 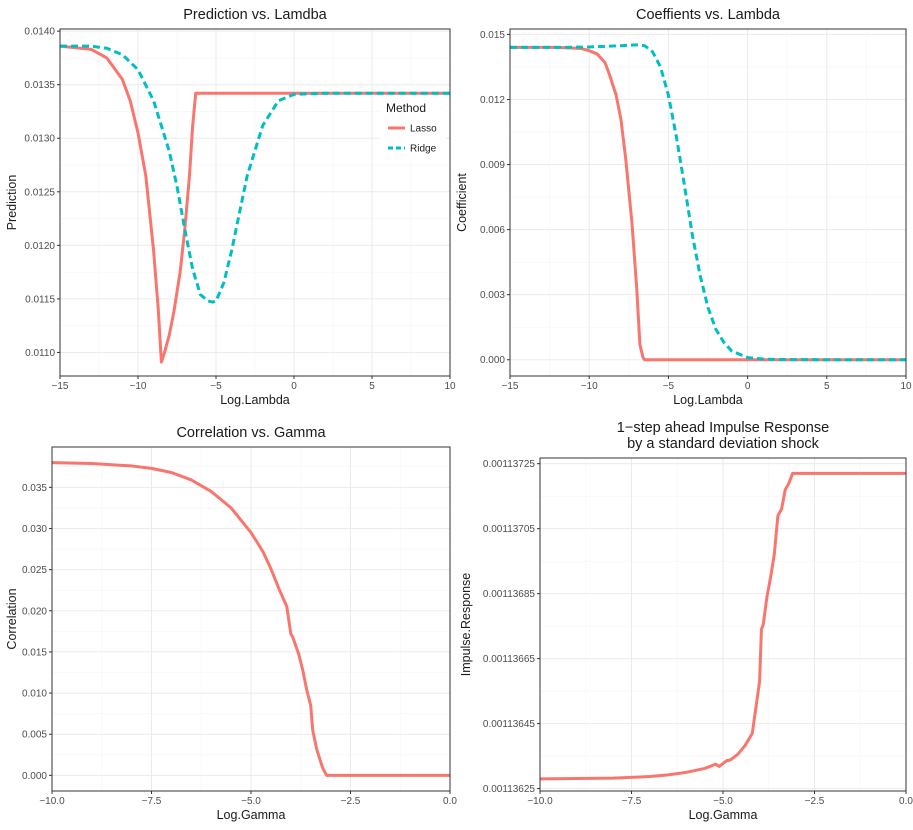 I want to click on y-tick-label: 0.00113685, so click(x=509, y=594).